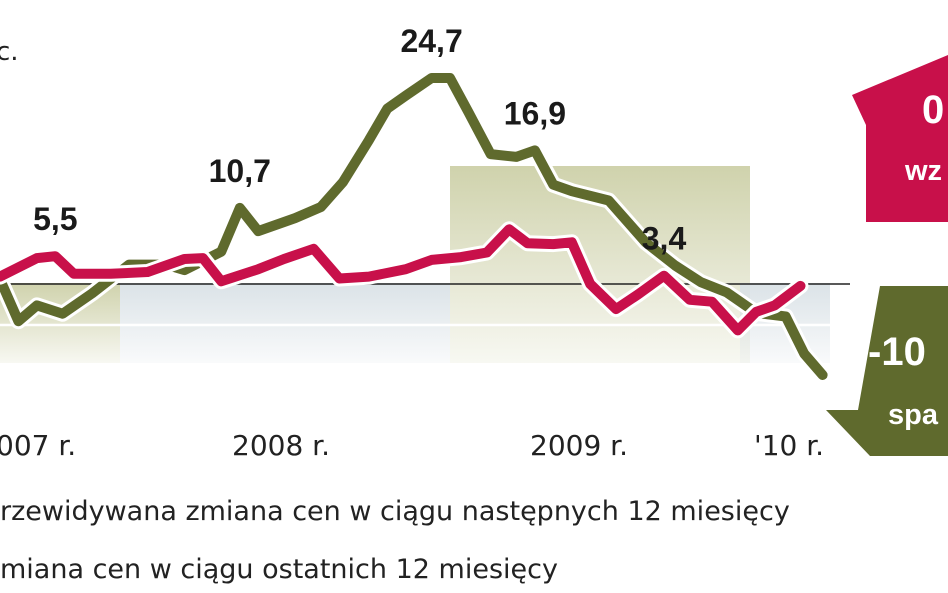 This screenshot has width=948, height=593. I want to click on data-label-4: 3,4, so click(664, 239).